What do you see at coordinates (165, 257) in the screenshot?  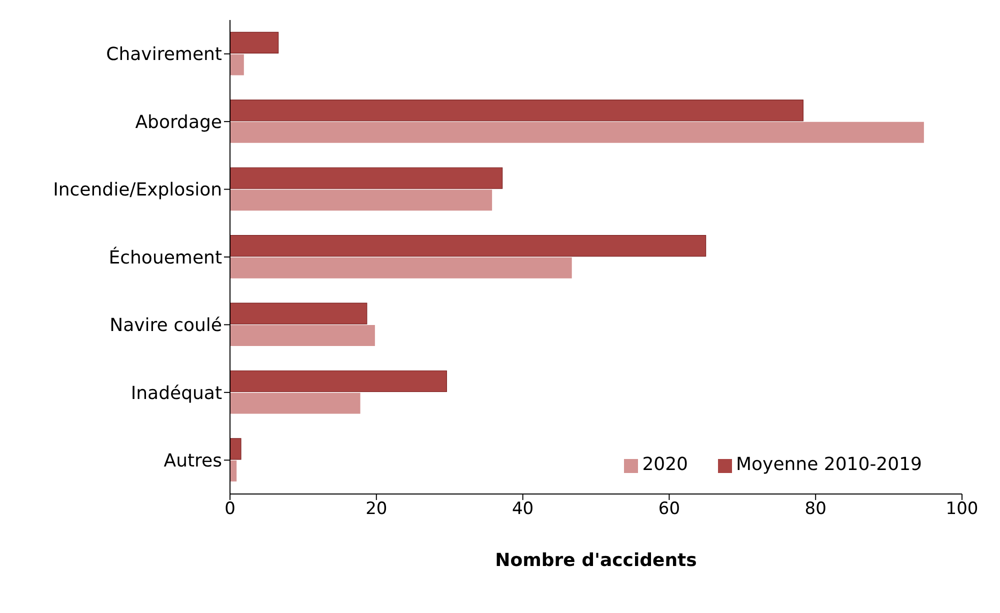 I see `y-tick-label: Échouement` at bounding box center [165, 257].